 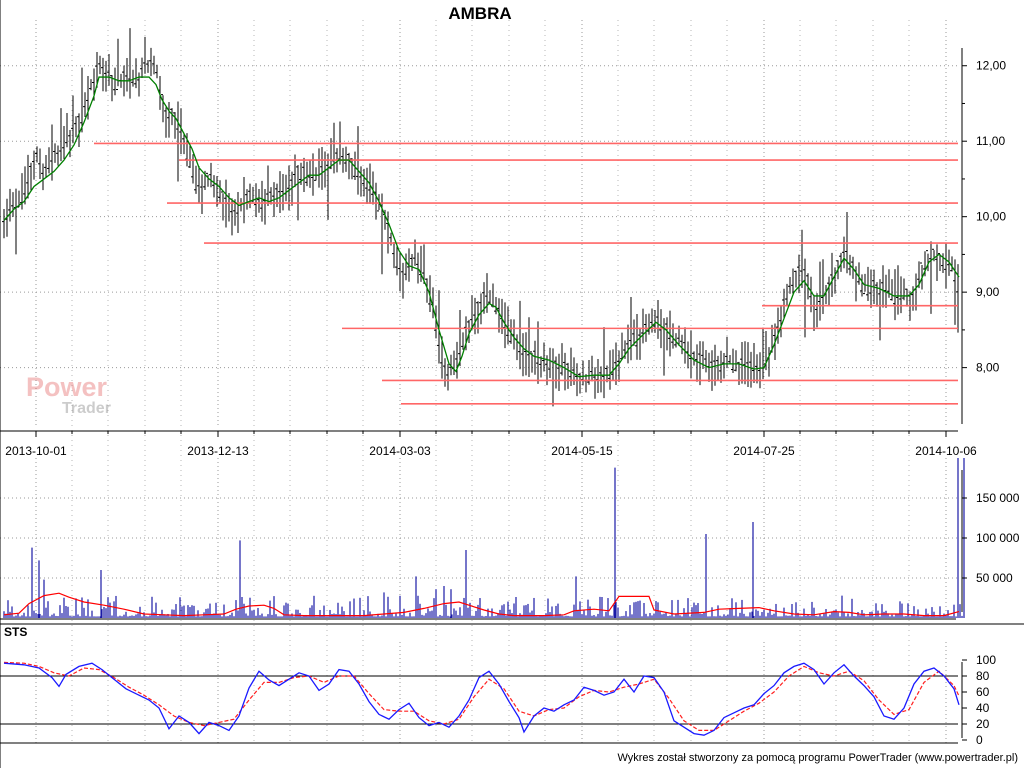 What do you see at coordinates (582, 451) in the screenshot?
I see `date-tick-label: 2014-05-15` at bounding box center [582, 451].